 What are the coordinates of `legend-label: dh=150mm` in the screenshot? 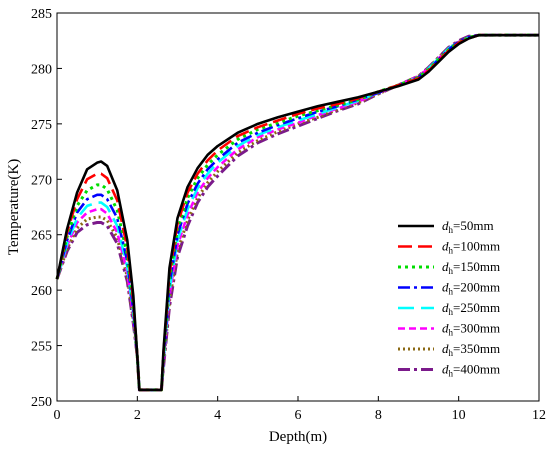 It's located at (471, 267).